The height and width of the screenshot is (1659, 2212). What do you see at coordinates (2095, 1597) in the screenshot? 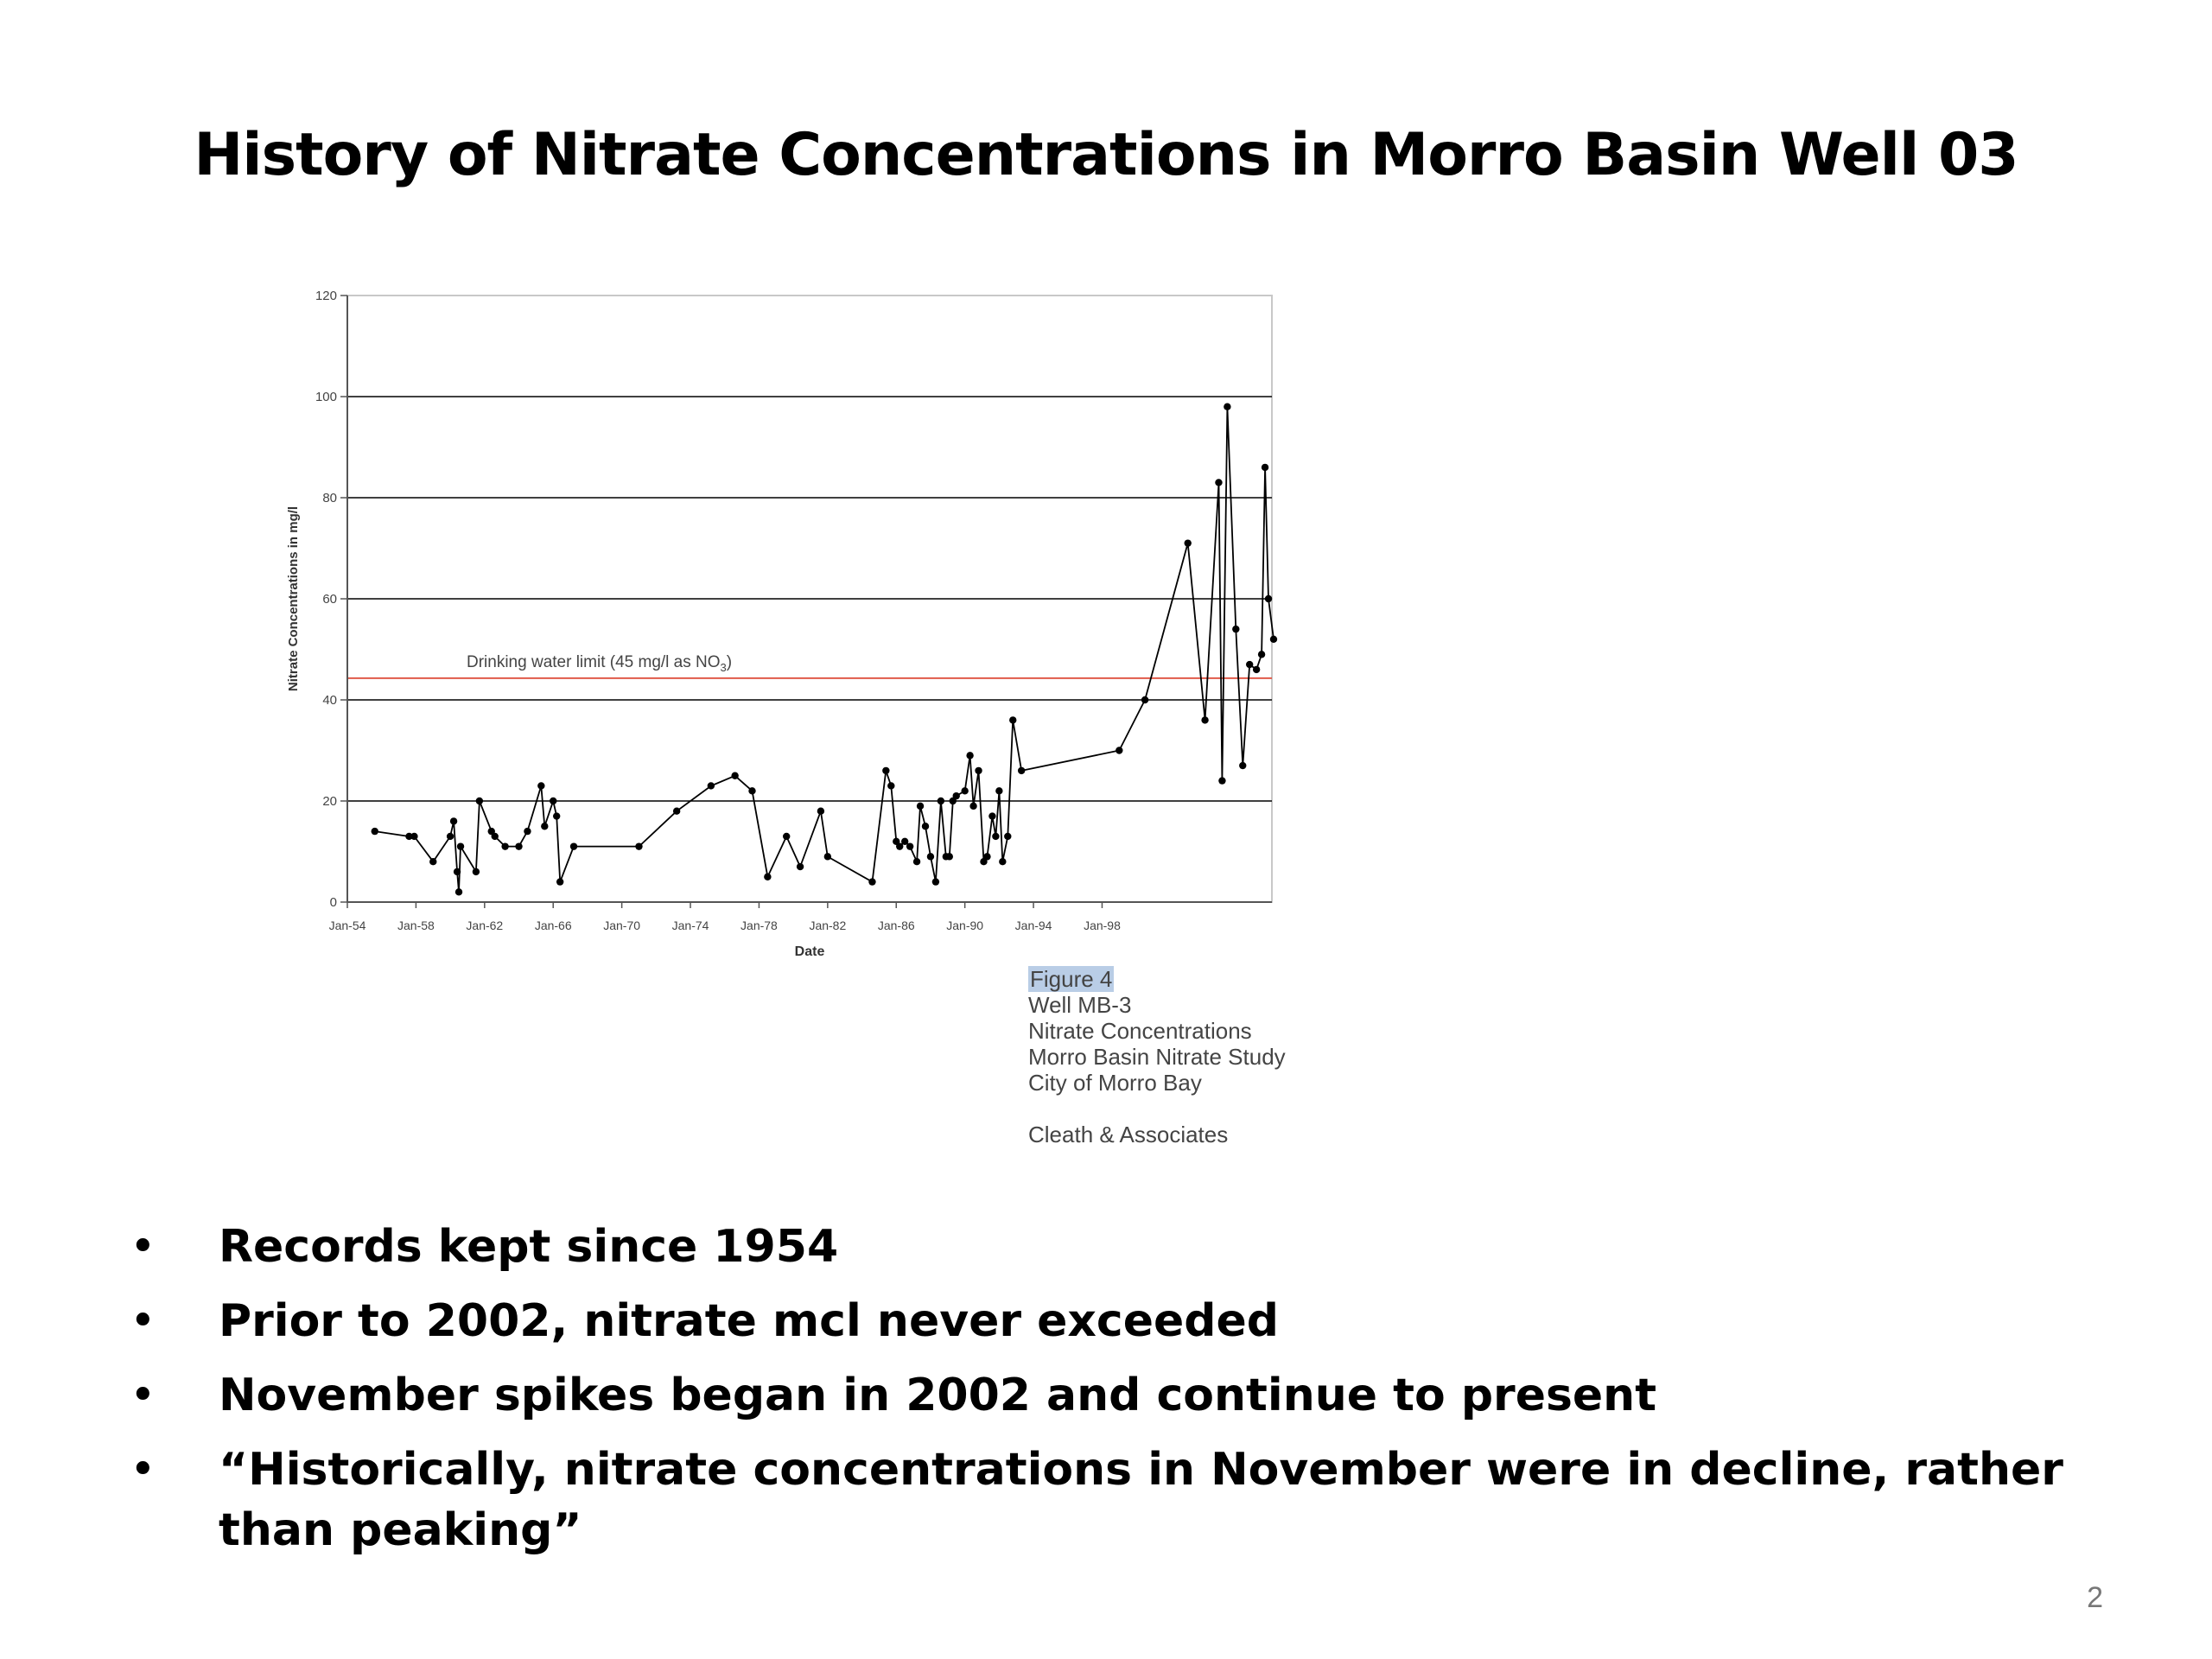
I see `page-number: 2` at bounding box center [2095, 1597].